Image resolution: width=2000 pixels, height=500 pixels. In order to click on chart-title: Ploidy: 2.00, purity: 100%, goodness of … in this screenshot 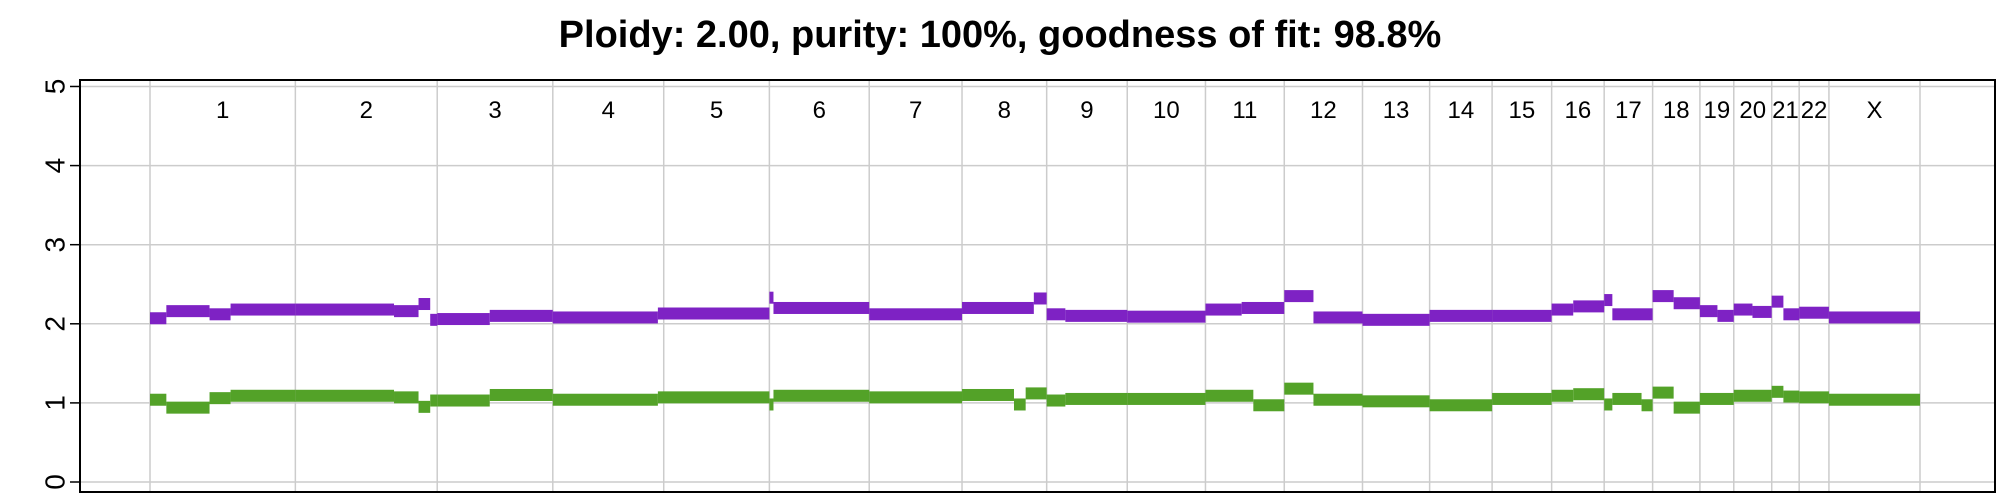, I will do `click(1000, 35)`.